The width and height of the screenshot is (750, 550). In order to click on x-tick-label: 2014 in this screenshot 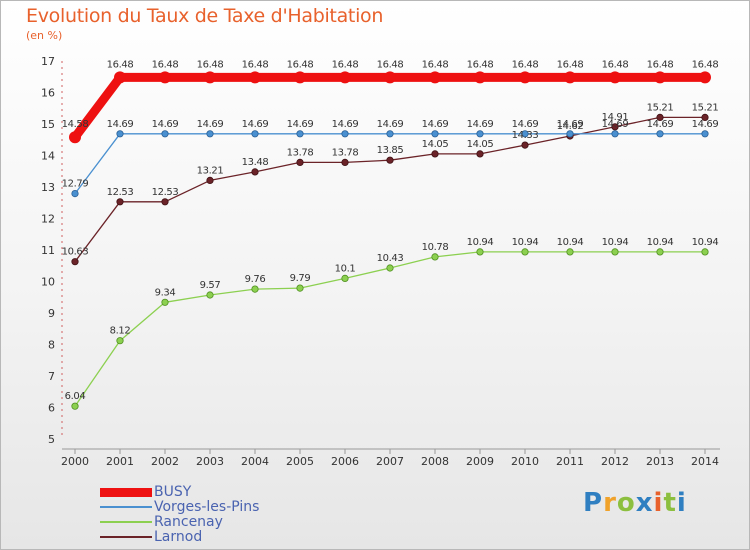, I will do `click(705, 461)`.